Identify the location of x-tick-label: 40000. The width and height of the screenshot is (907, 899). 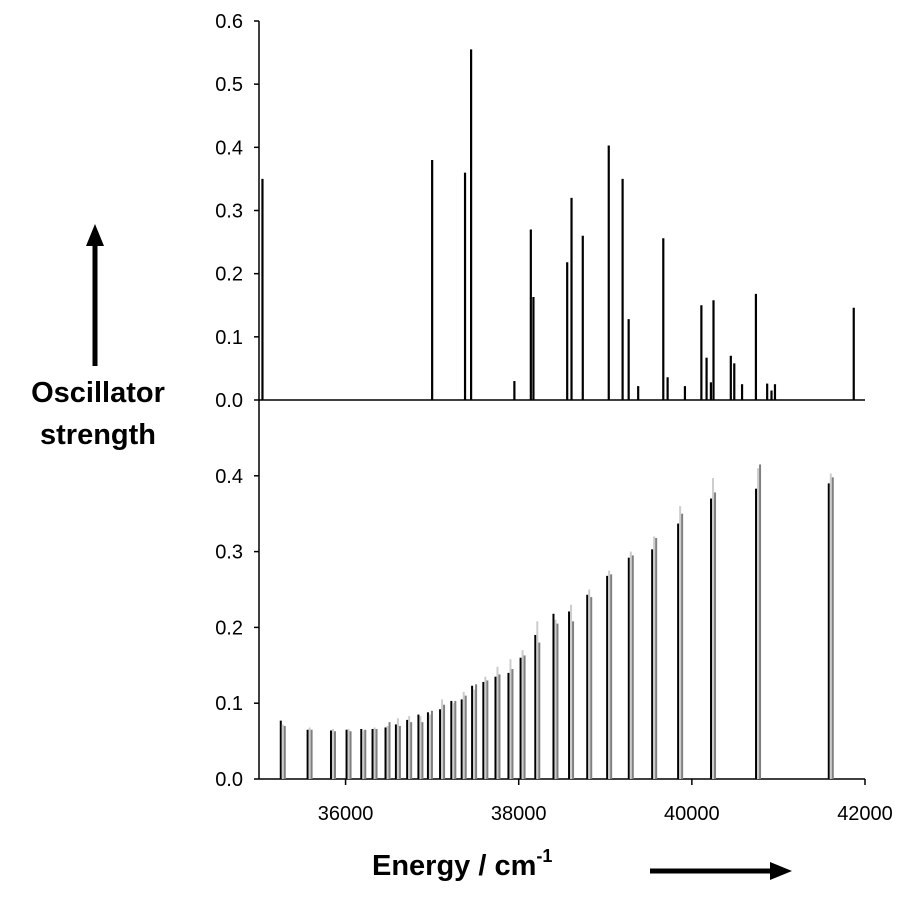
(692, 814).